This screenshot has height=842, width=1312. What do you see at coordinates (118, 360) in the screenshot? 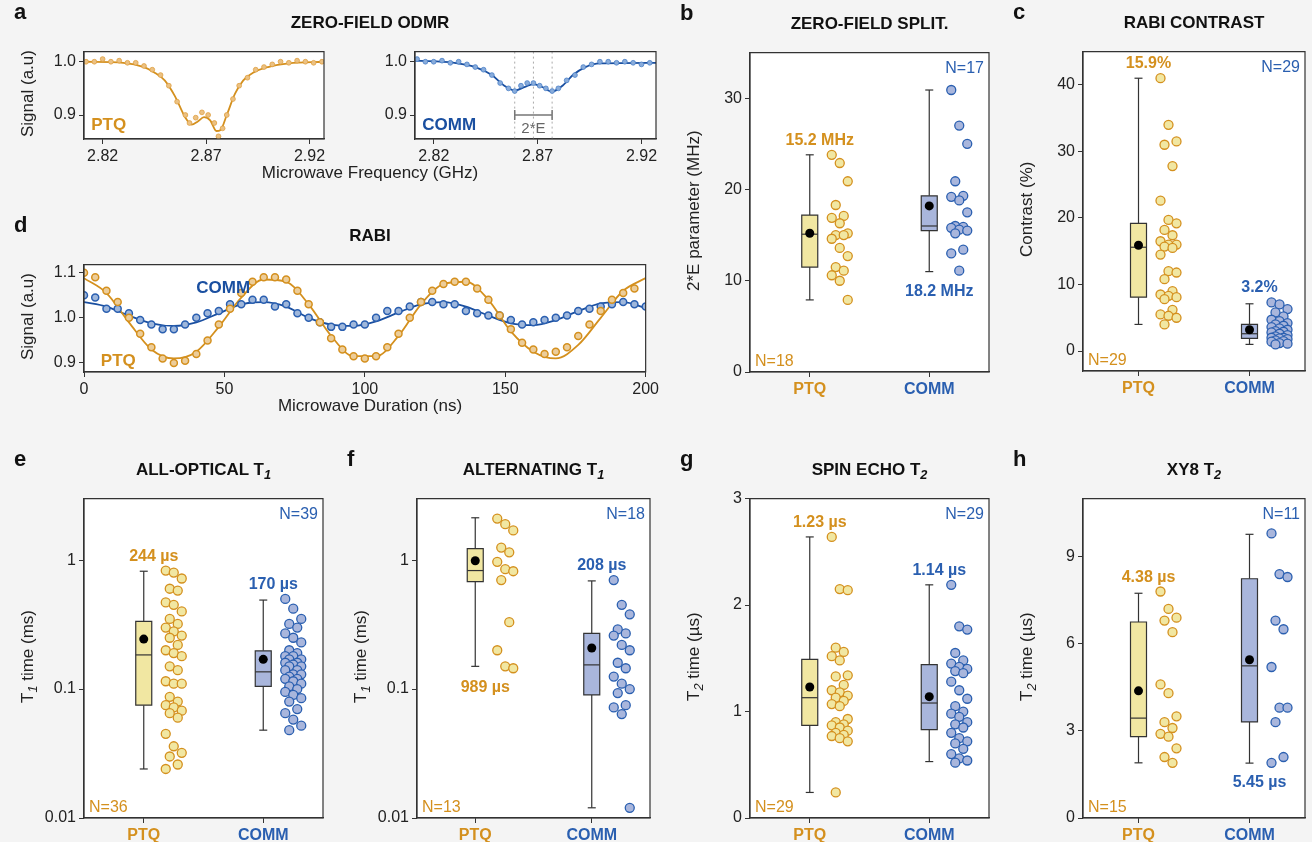
I see `series-label: PTQ` at bounding box center [118, 360].